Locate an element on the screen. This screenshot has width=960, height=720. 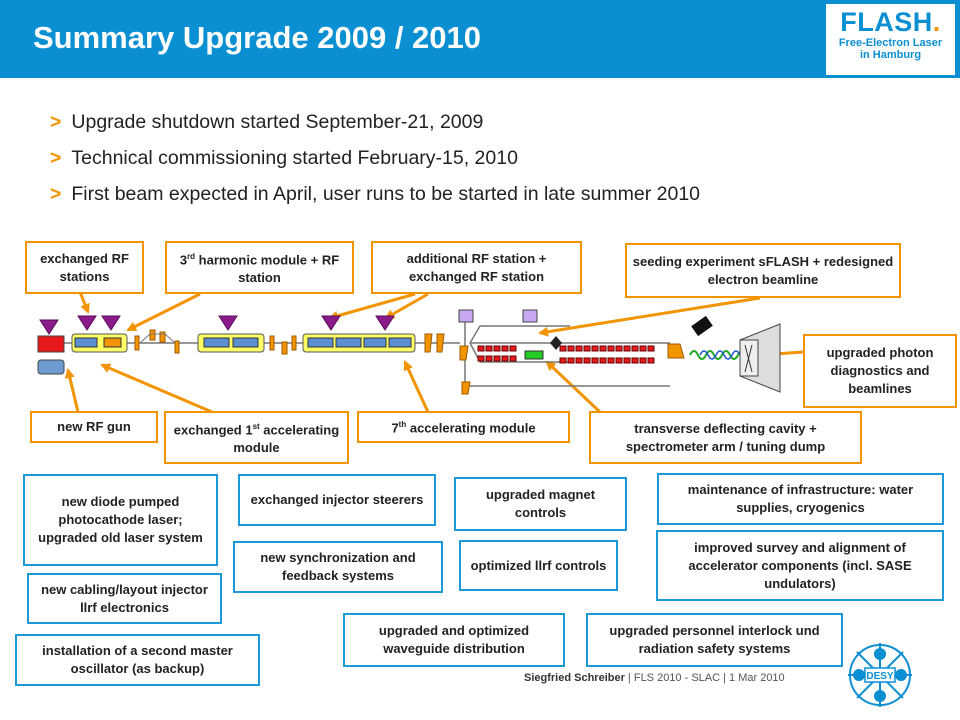
item-synchronization: new synchronization and feedback systems is located at coordinates (338, 567).